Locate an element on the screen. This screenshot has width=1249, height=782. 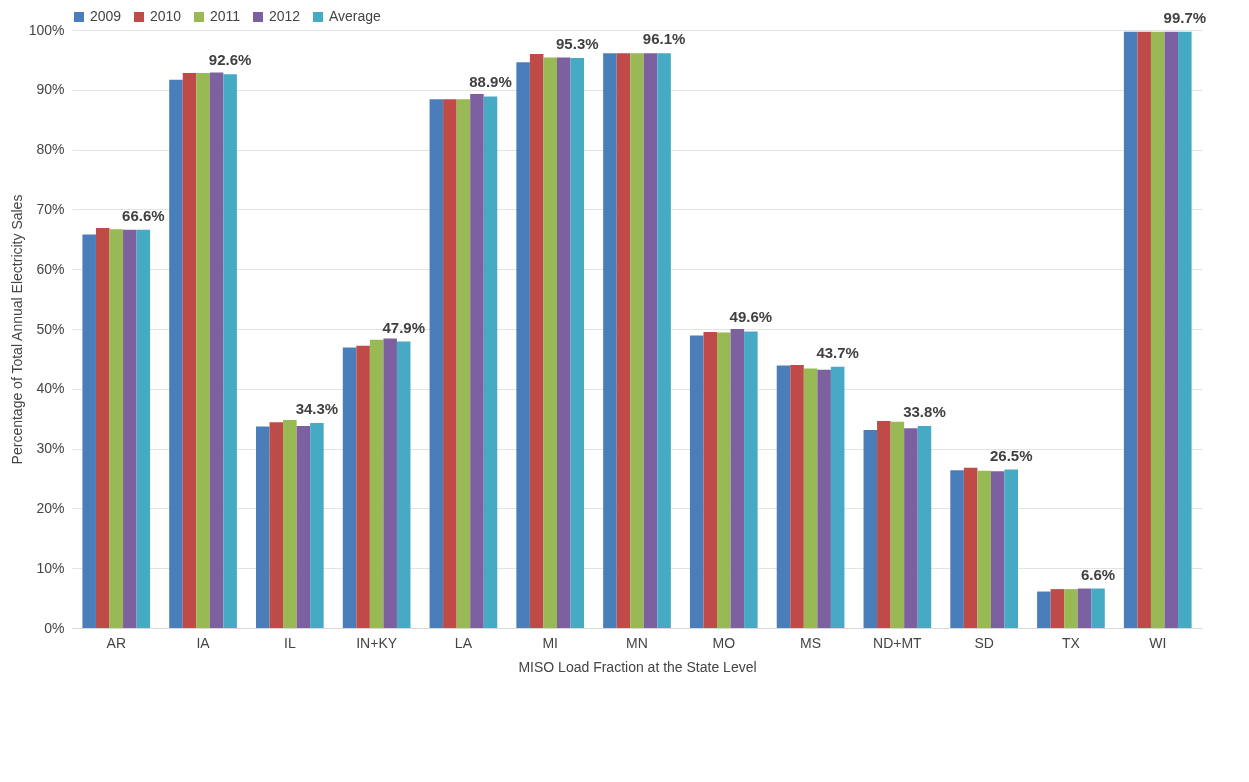
x-tick-label: MS is located at coordinates (811, 642).